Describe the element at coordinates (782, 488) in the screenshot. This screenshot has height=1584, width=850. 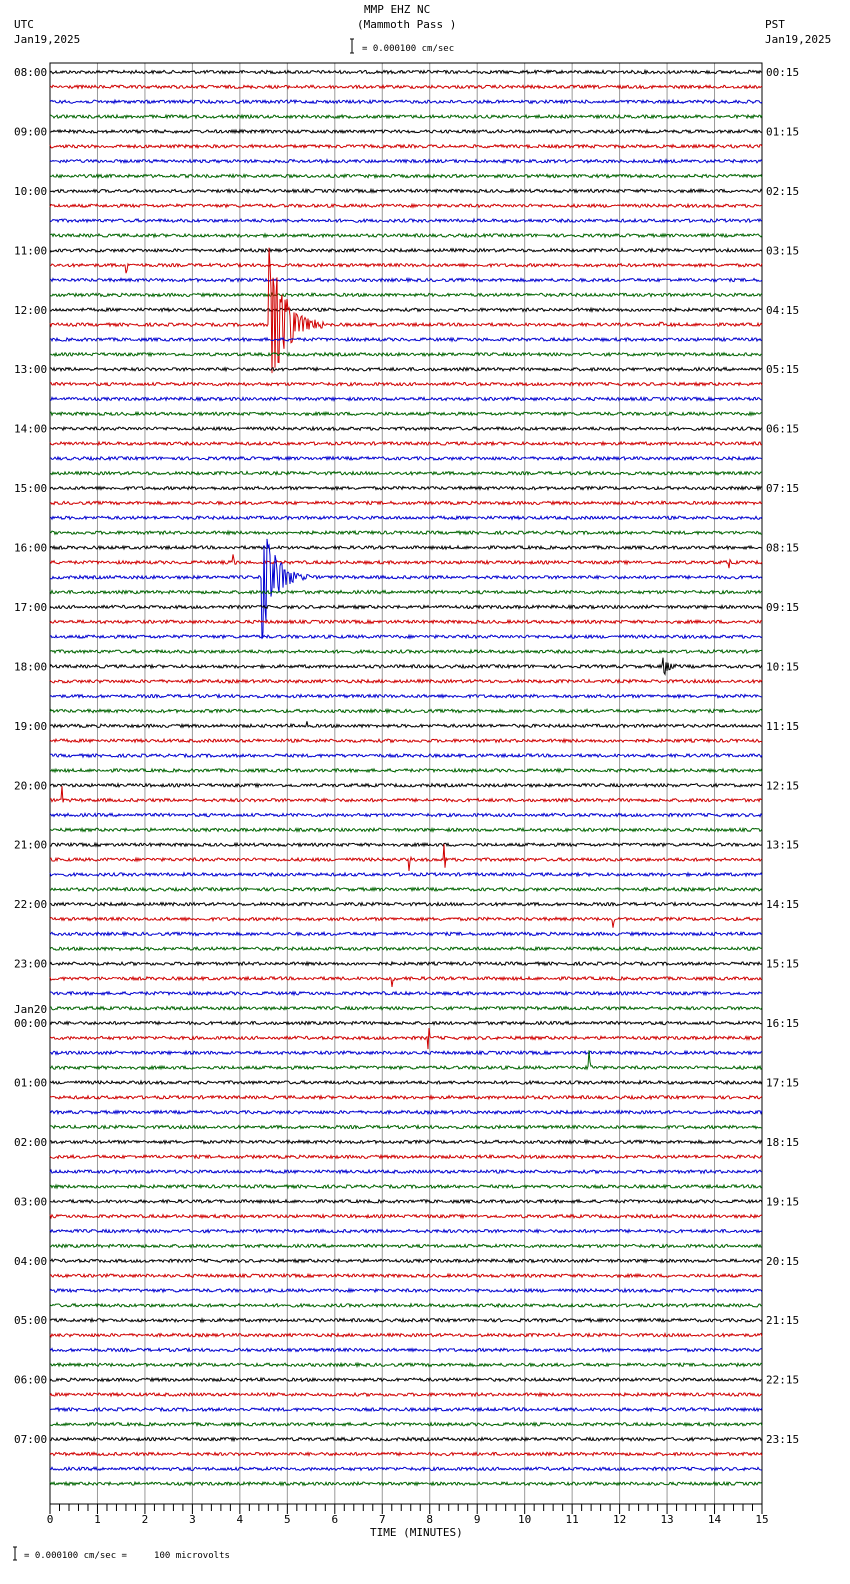
I see `right-hour-label: 07:15` at that location.